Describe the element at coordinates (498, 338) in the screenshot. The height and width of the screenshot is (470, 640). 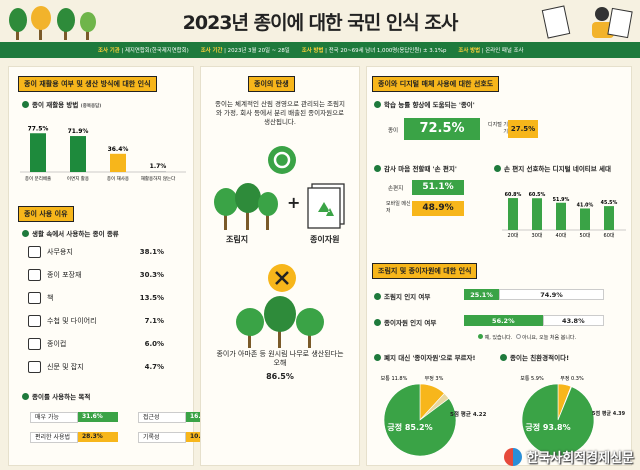
I see `legend-yes-label: 예, 있습니다.` at that location.